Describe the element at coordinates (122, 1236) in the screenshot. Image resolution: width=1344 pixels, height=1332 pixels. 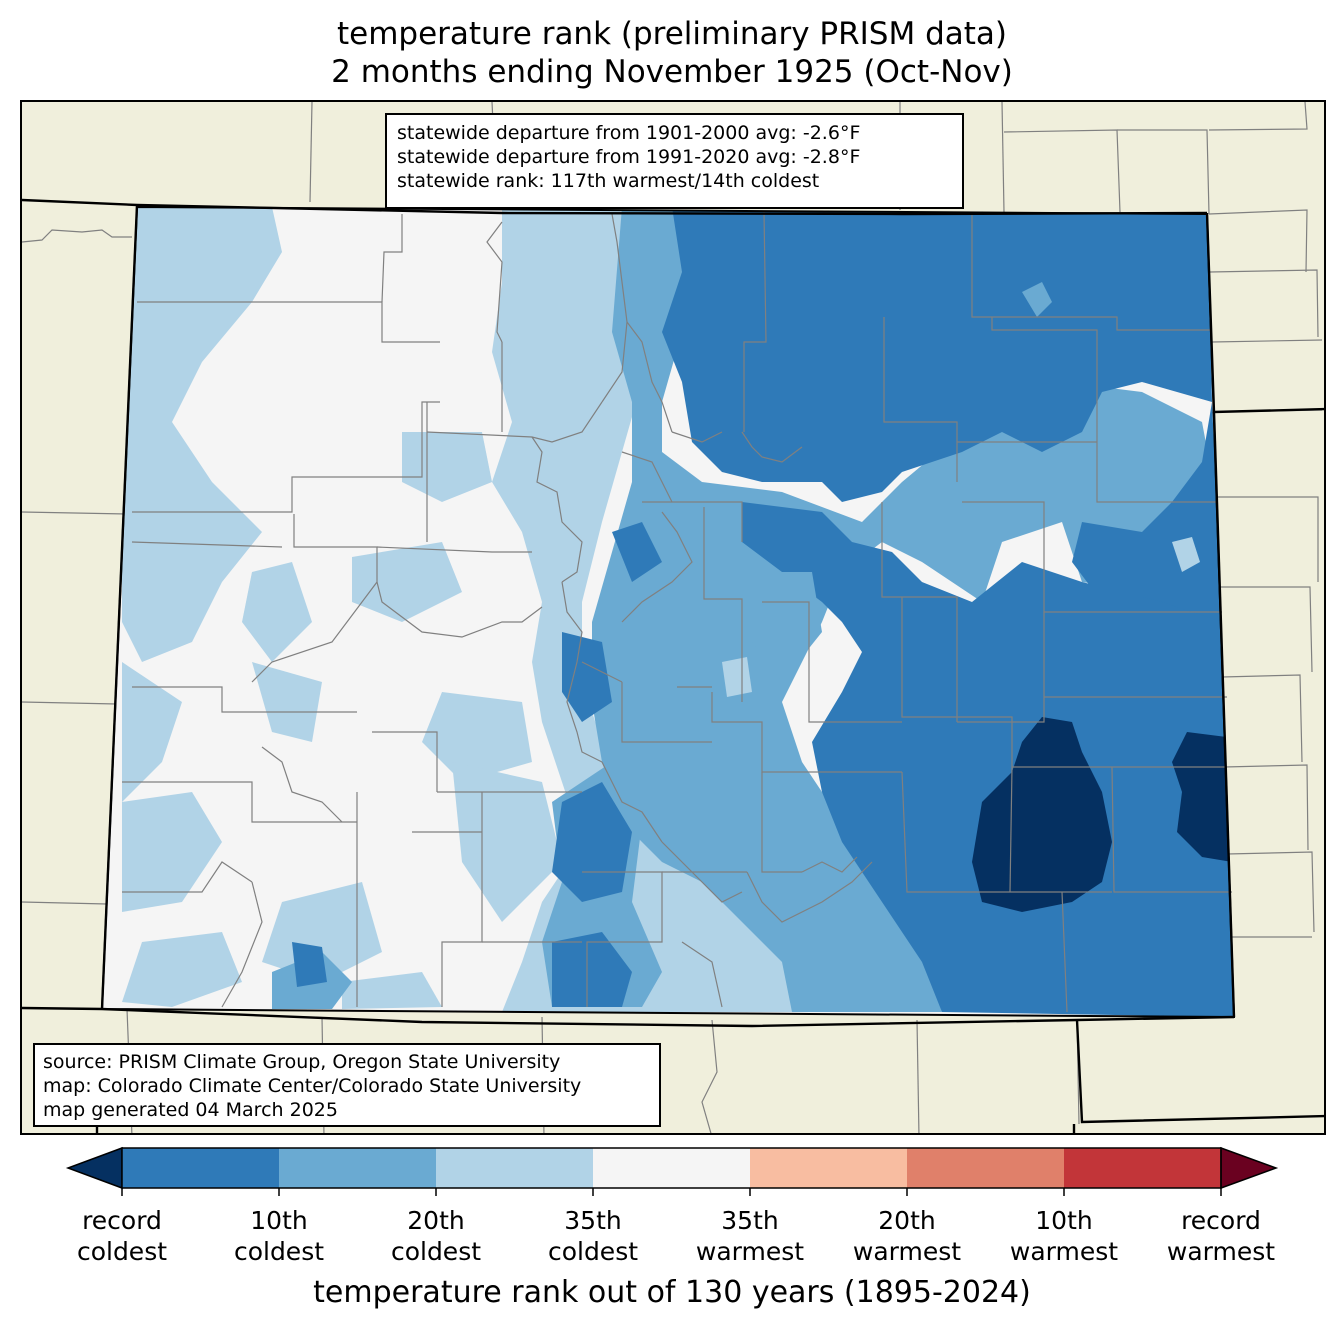
I see `colorbar-label-record-coldest: record coldest` at that location.